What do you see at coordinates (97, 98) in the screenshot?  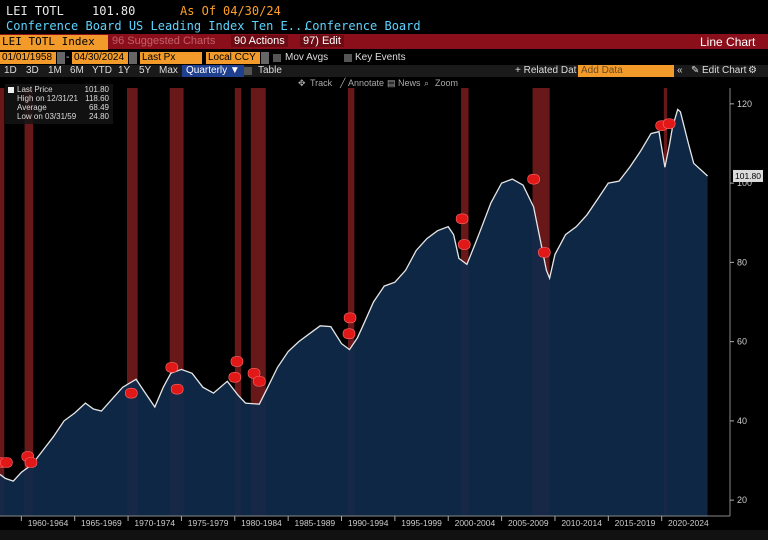 I see `legend-high-value: 118.60` at bounding box center [97, 98].